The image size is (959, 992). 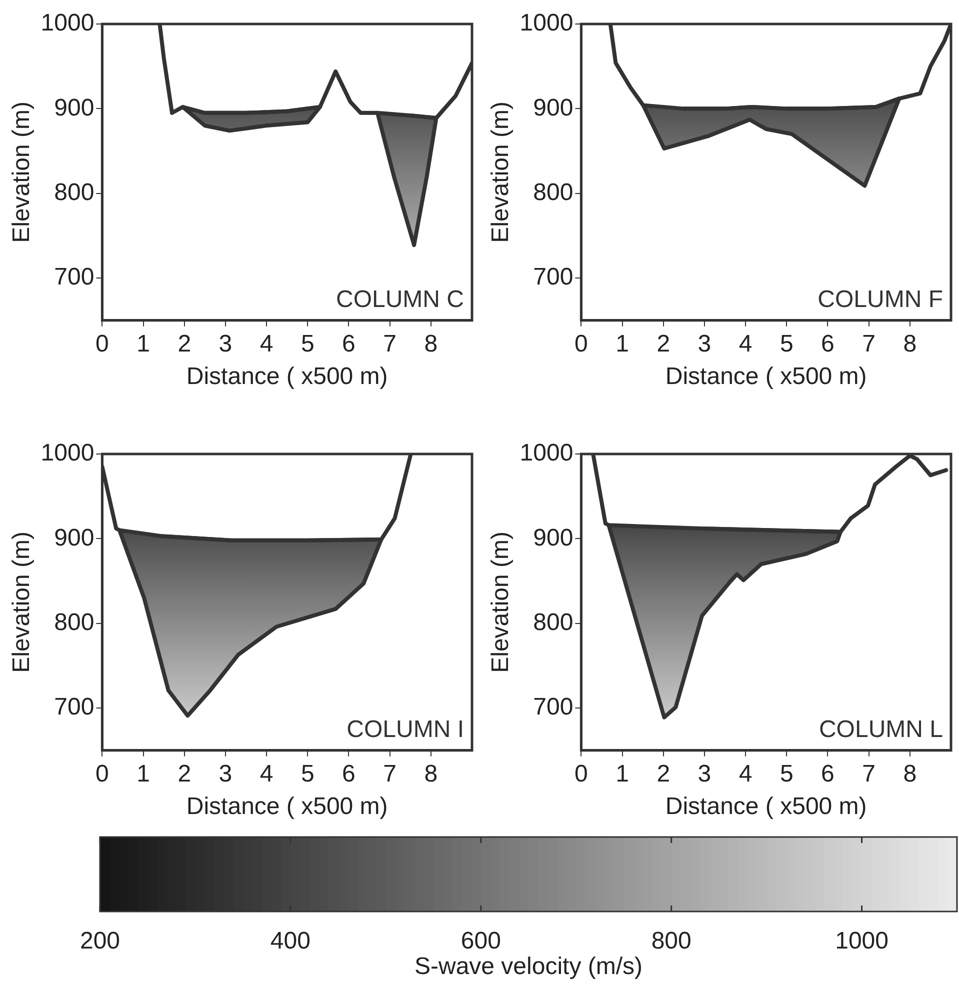 I want to click on annotation: COLUMN C, so click(x=400, y=300).